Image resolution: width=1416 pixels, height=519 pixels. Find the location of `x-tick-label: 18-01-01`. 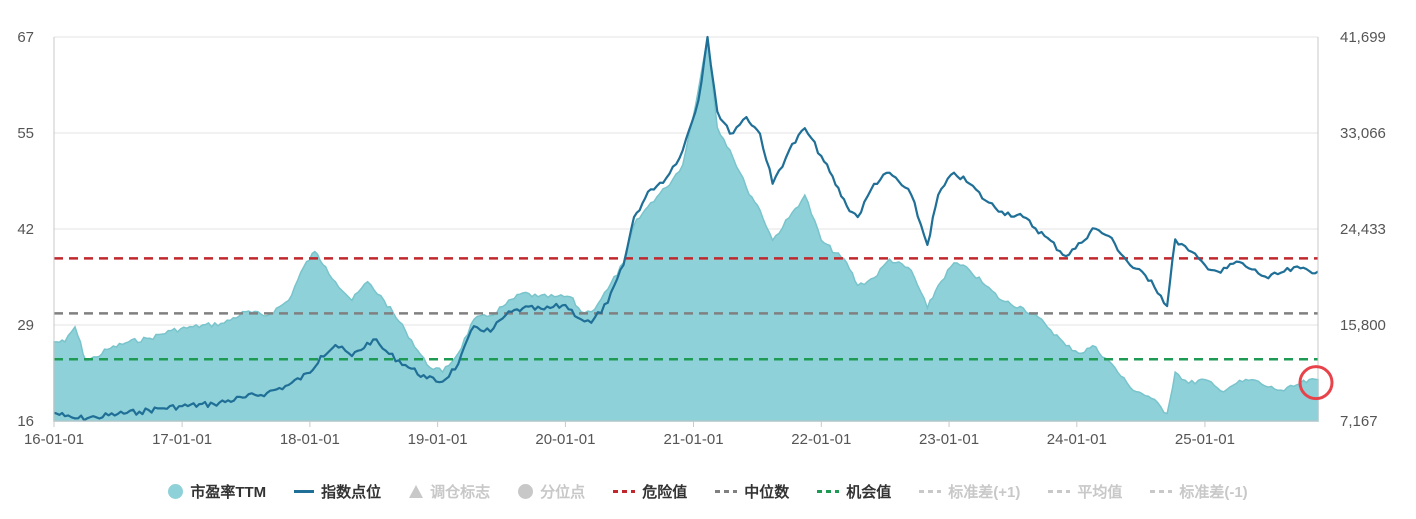

x-tick-label: 18-01-01 is located at coordinates (310, 439).